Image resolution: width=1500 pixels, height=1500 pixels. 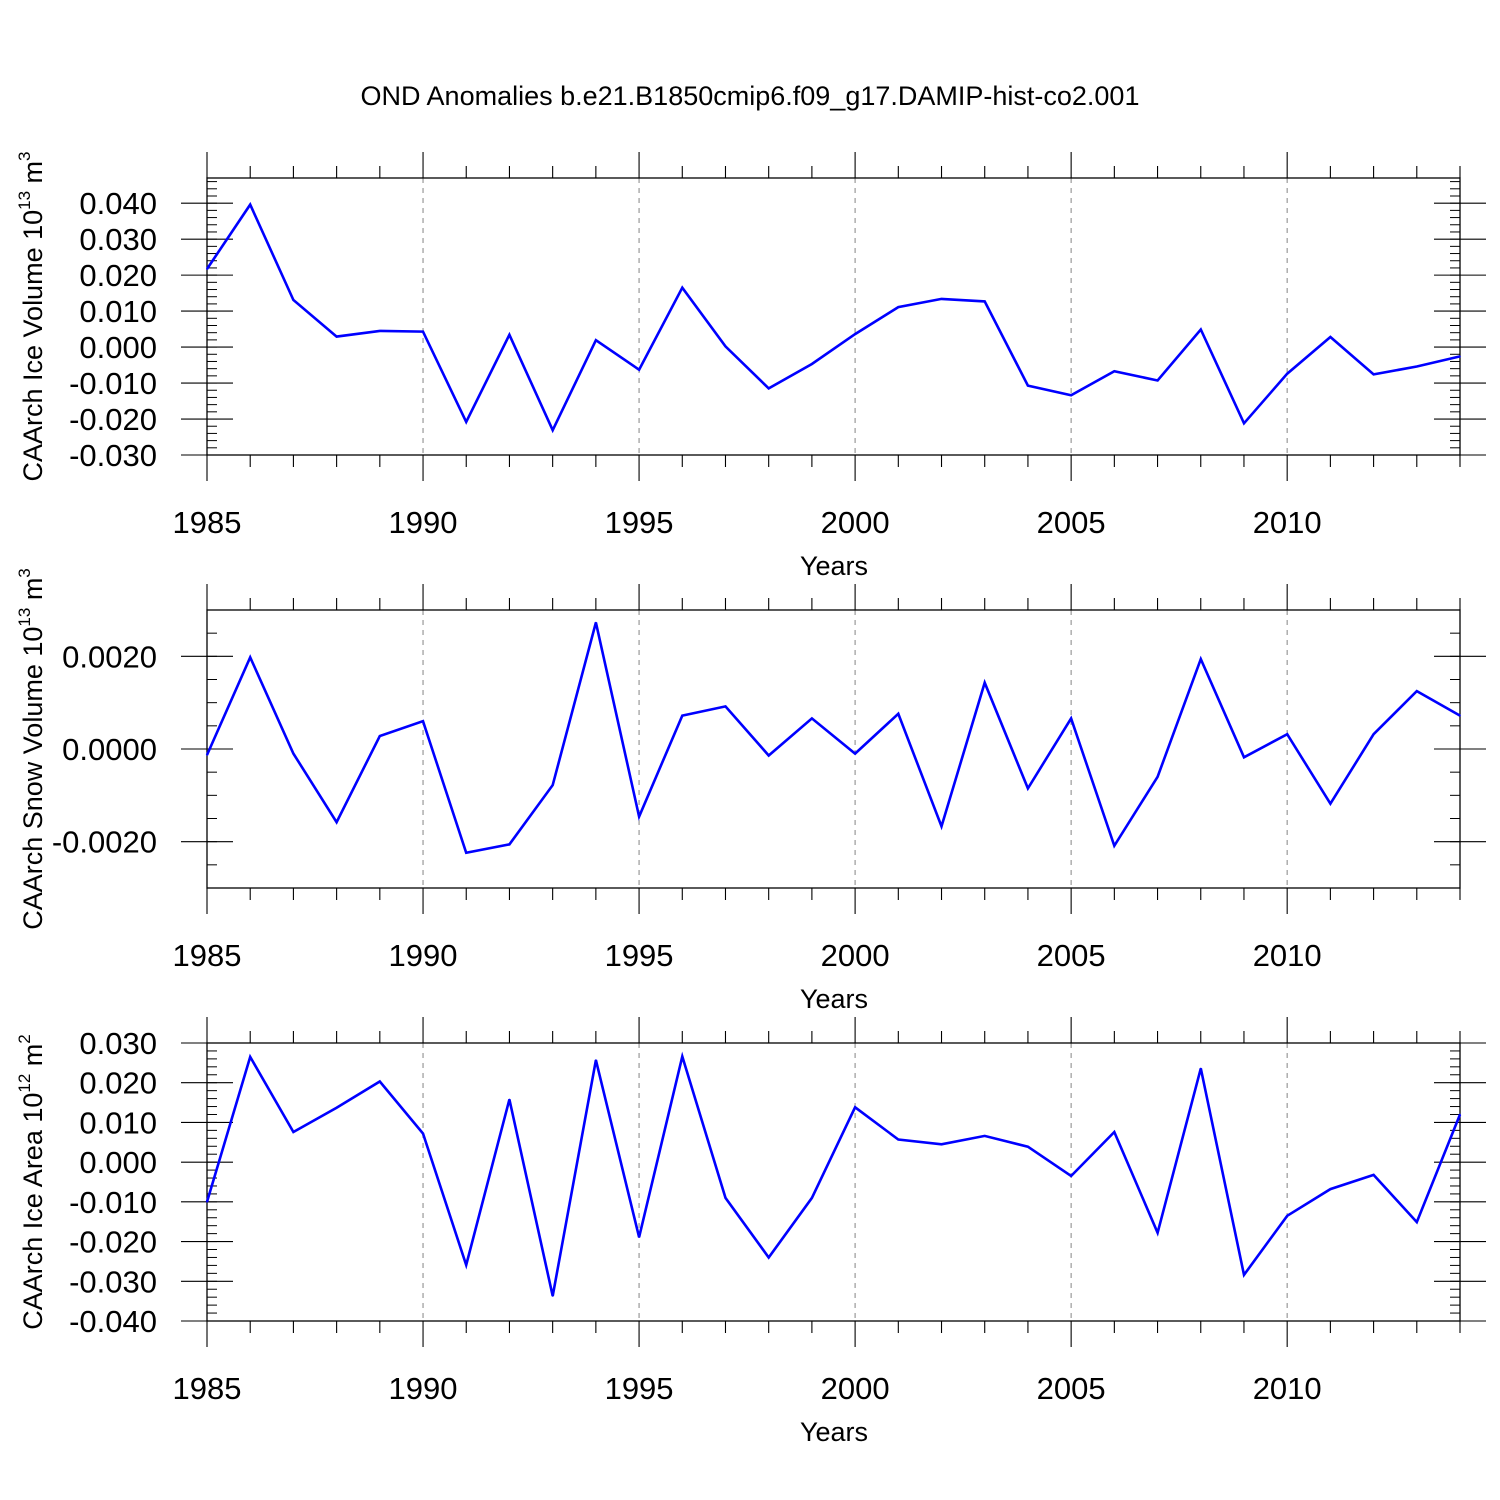 I want to click on y-tick-label: 0.0020, so click(x=109, y=656).